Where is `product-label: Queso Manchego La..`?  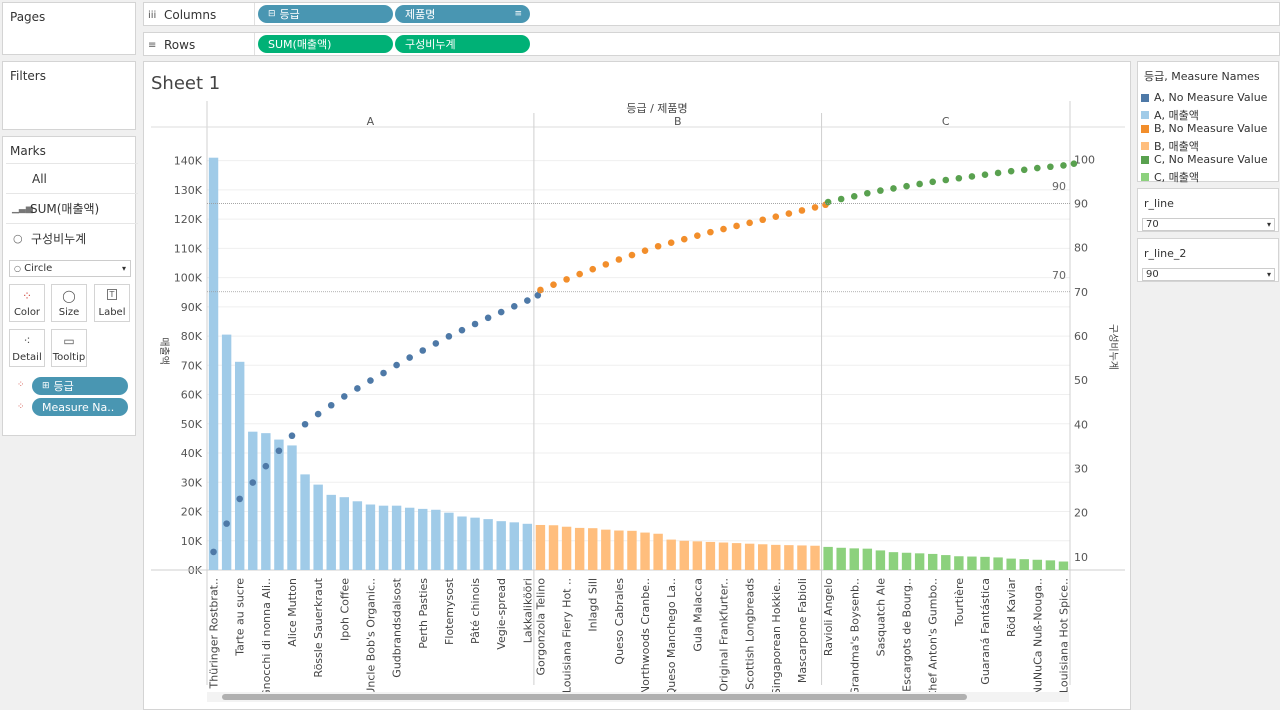
product-label: Queso Manchego La.. is located at coordinates (671, 637).